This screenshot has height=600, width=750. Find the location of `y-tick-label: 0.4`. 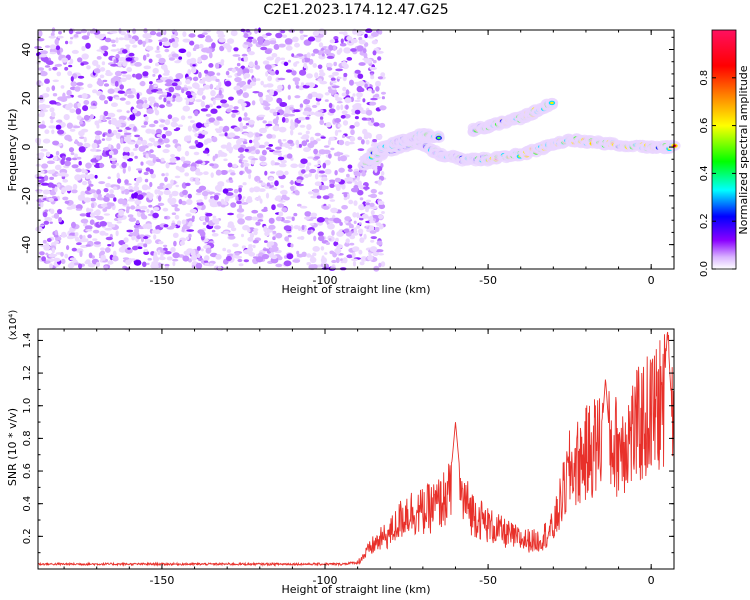

y-tick-label: 0.4 is located at coordinates (27, 504).